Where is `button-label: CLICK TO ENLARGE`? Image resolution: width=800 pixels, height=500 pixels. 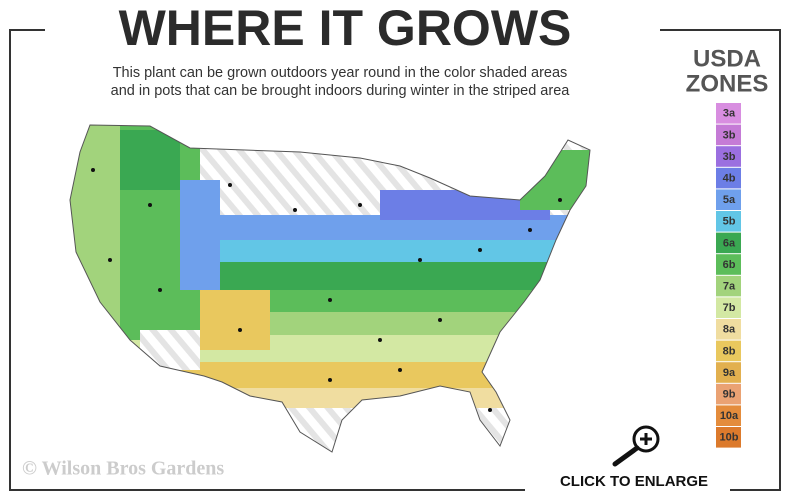 button-label: CLICK TO ENLARGE is located at coordinates (634, 481).